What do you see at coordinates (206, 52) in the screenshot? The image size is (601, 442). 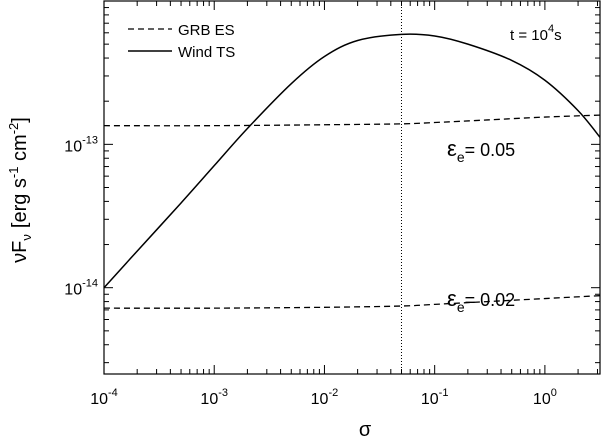 I see `legend-label-wind-ts: Wind TS` at bounding box center [206, 52].